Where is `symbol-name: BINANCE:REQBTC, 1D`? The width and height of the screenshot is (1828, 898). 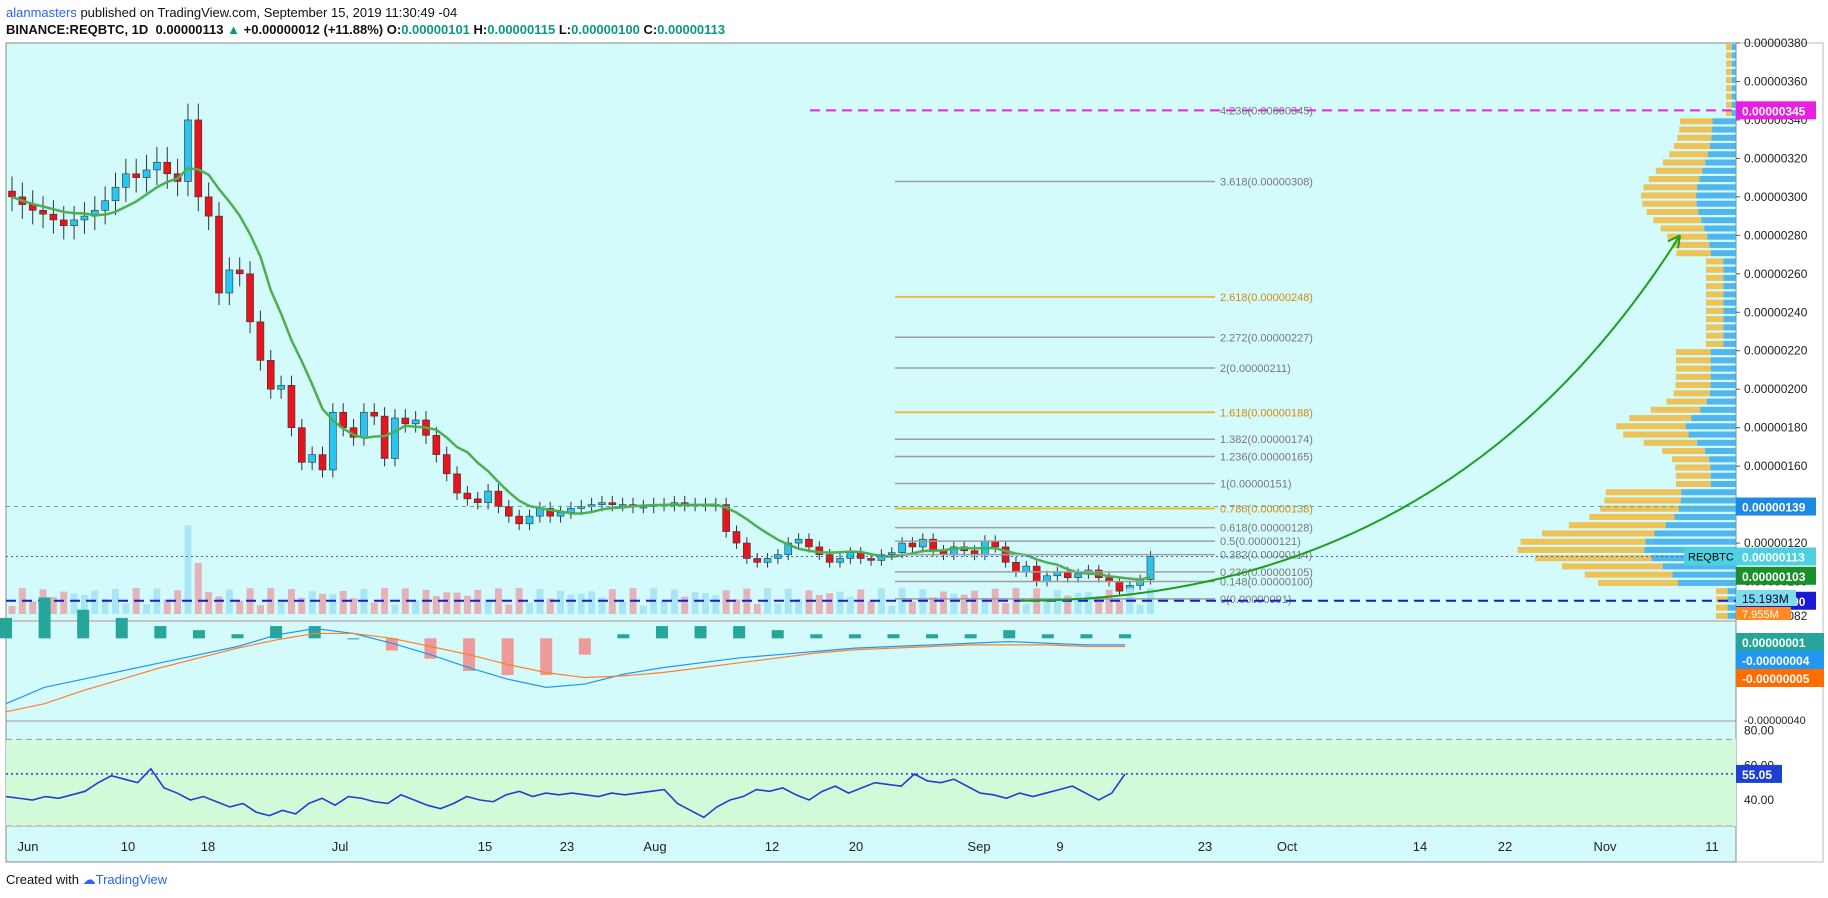 symbol-name: BINANCE:REQBTC, 1D is located at coordinates (77, 29).